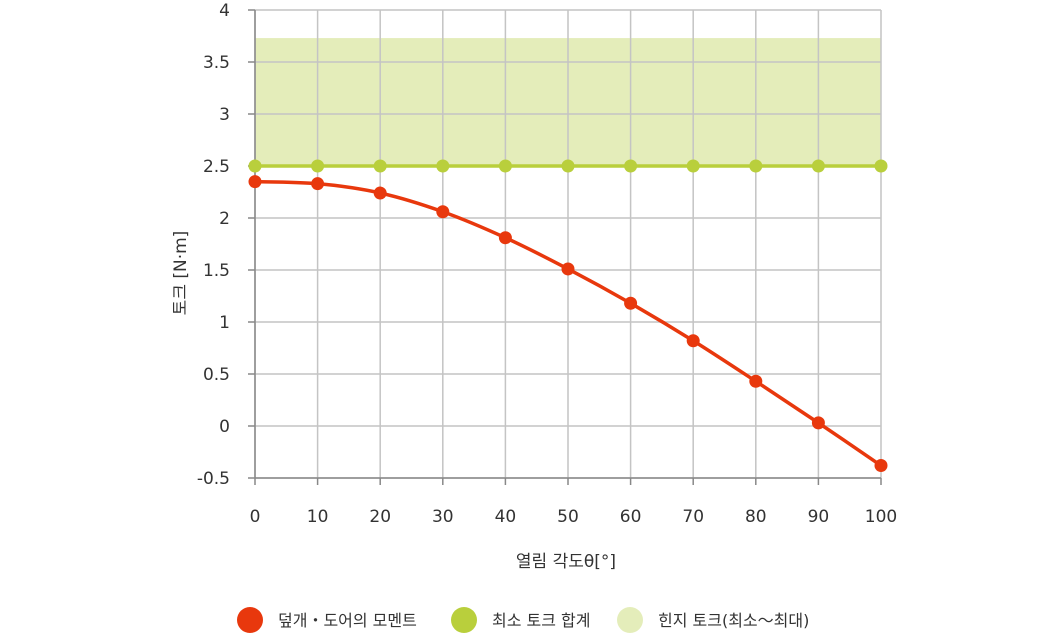  I want to click on x-tick-label: 40, so click(506, 517).